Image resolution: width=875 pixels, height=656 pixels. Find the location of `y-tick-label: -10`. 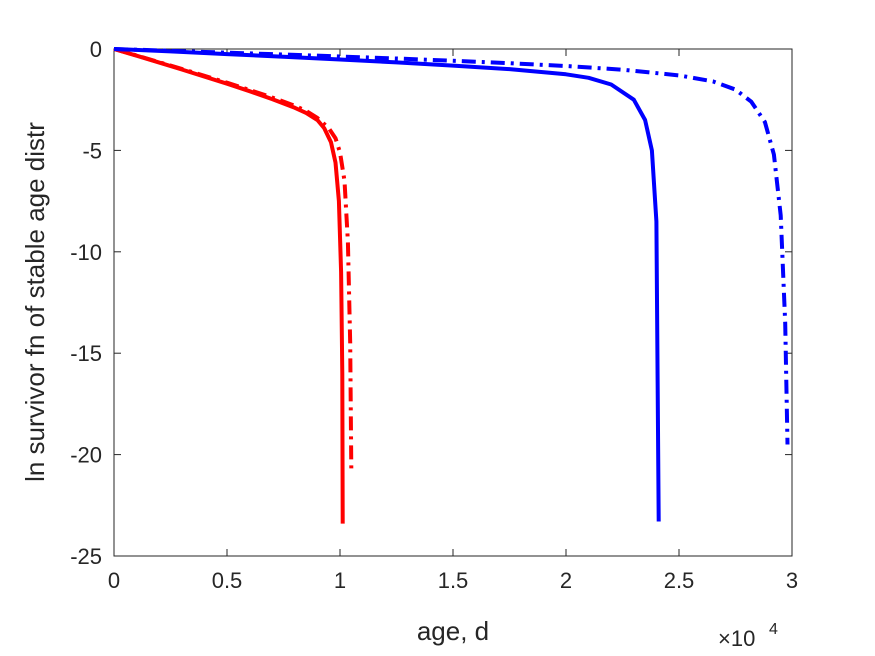

y-tick-label: -10 is located at coordinates (86, 252).